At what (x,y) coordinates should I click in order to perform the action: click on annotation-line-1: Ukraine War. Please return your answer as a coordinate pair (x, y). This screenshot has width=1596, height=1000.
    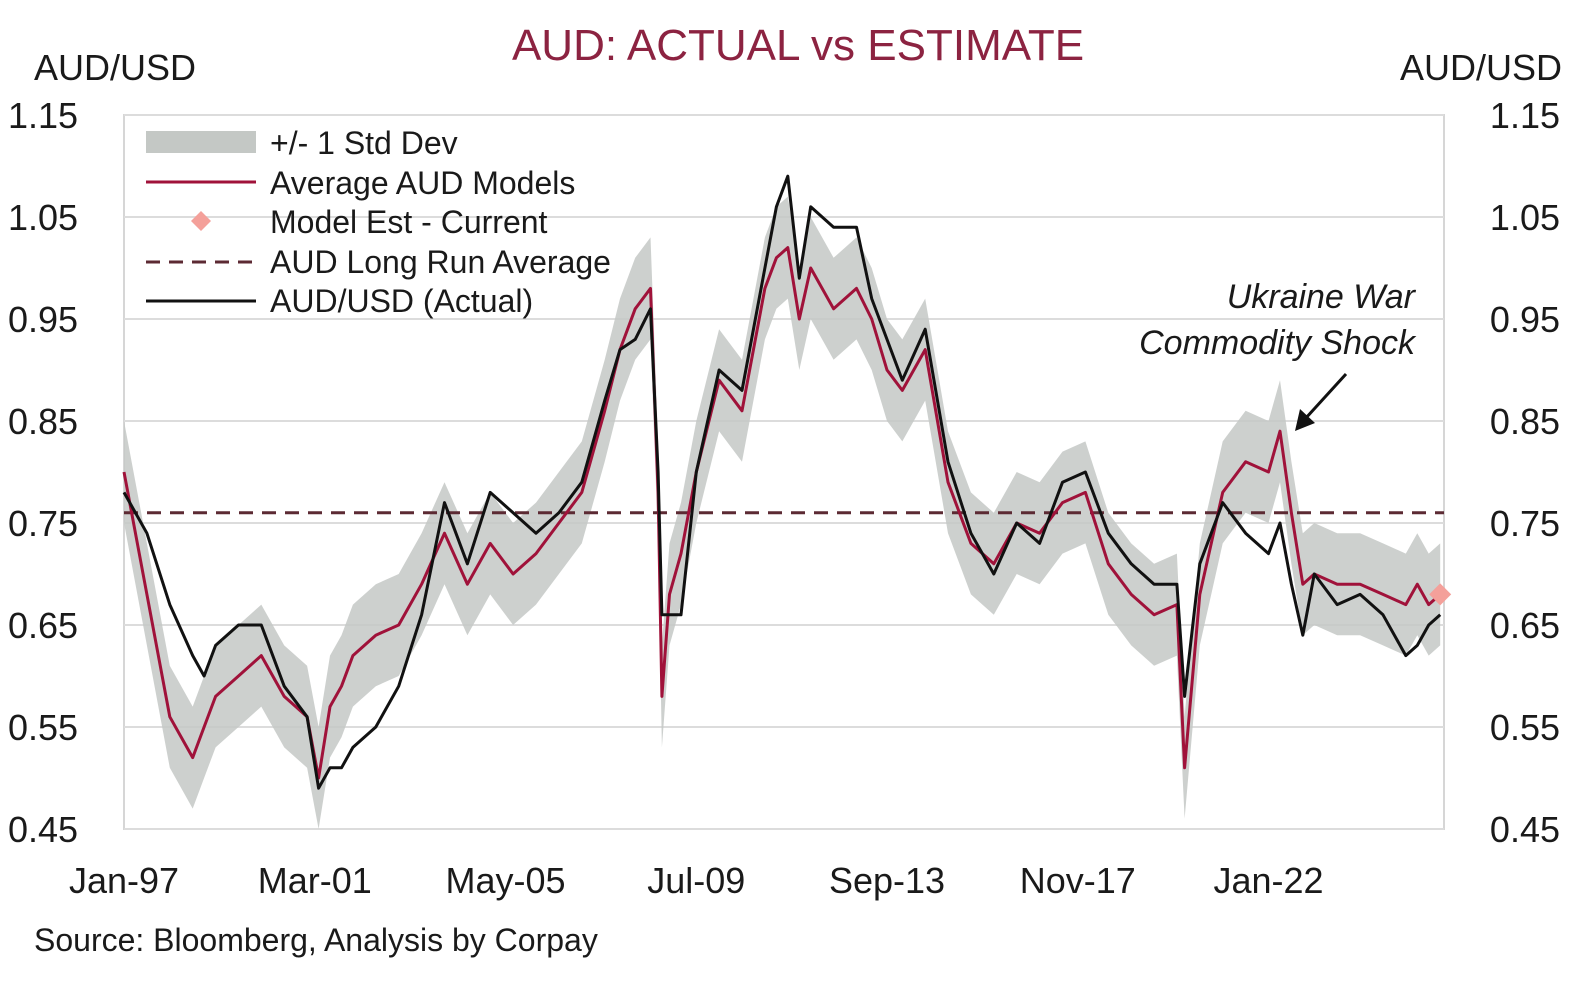
    Looking at the image, I should click on (1322, 297).